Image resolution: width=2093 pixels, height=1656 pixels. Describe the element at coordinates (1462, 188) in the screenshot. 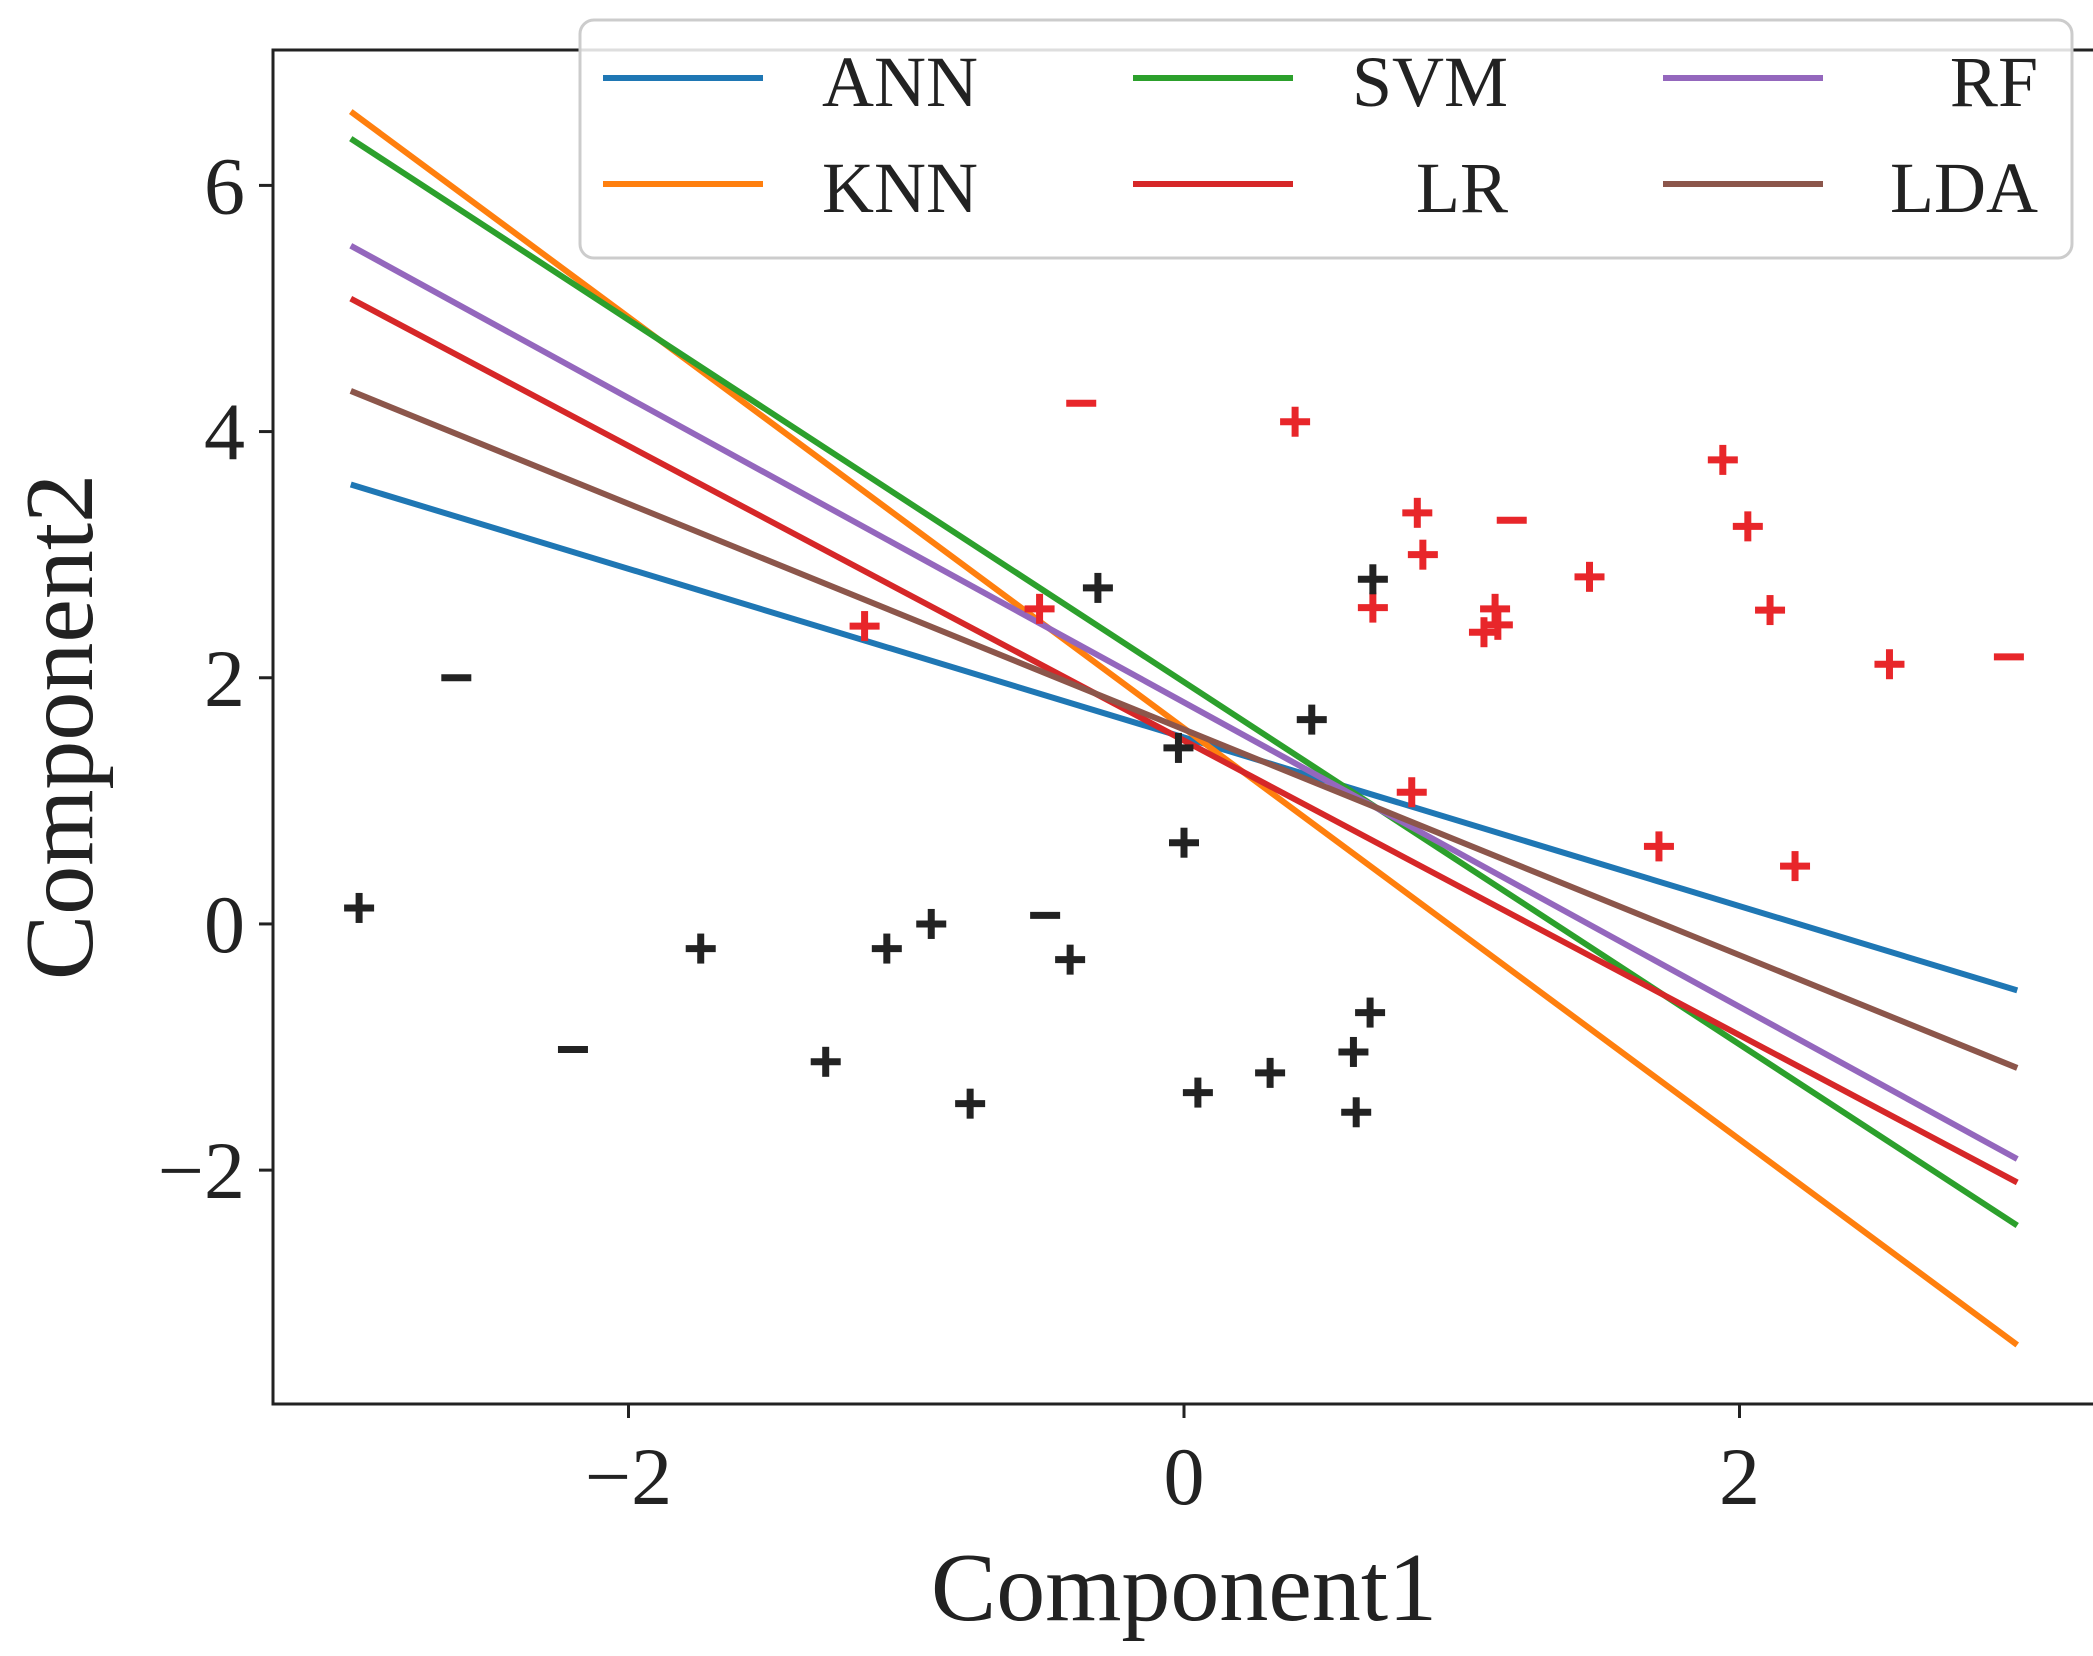

I see `legend-label: LR` at that location.